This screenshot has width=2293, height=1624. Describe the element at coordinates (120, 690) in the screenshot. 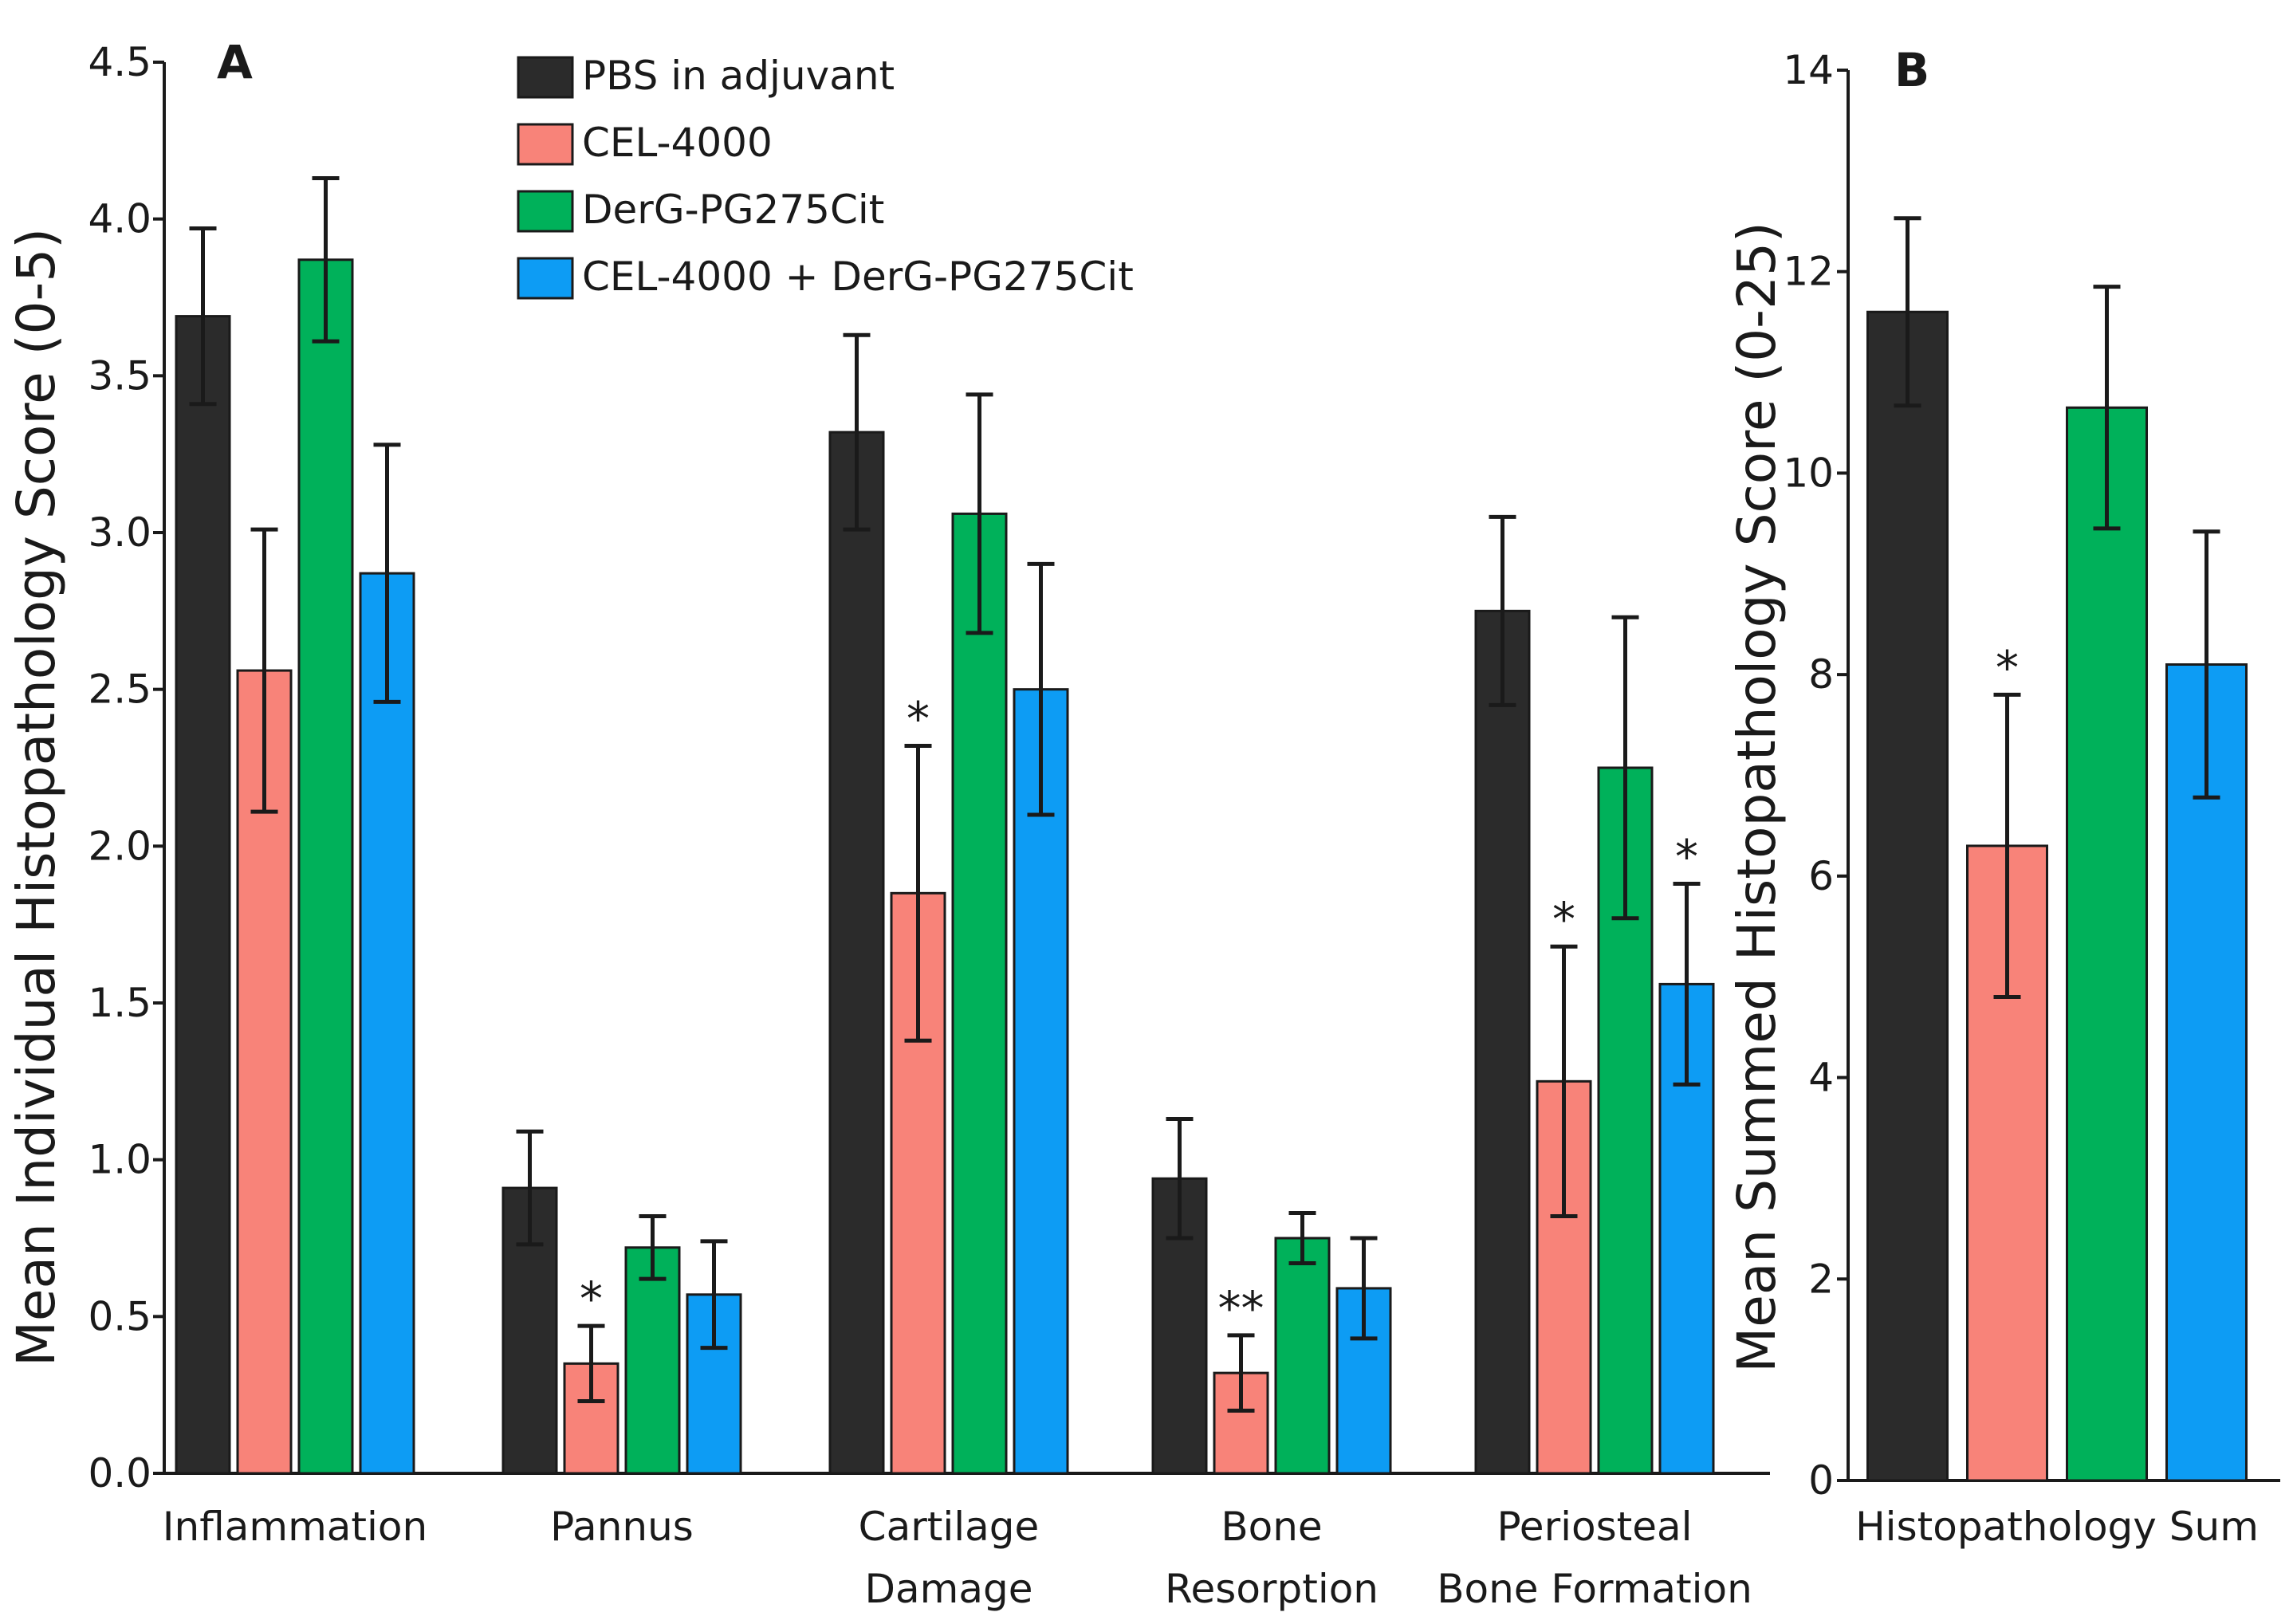

I see `y-tick-label: 2.5` at that location.